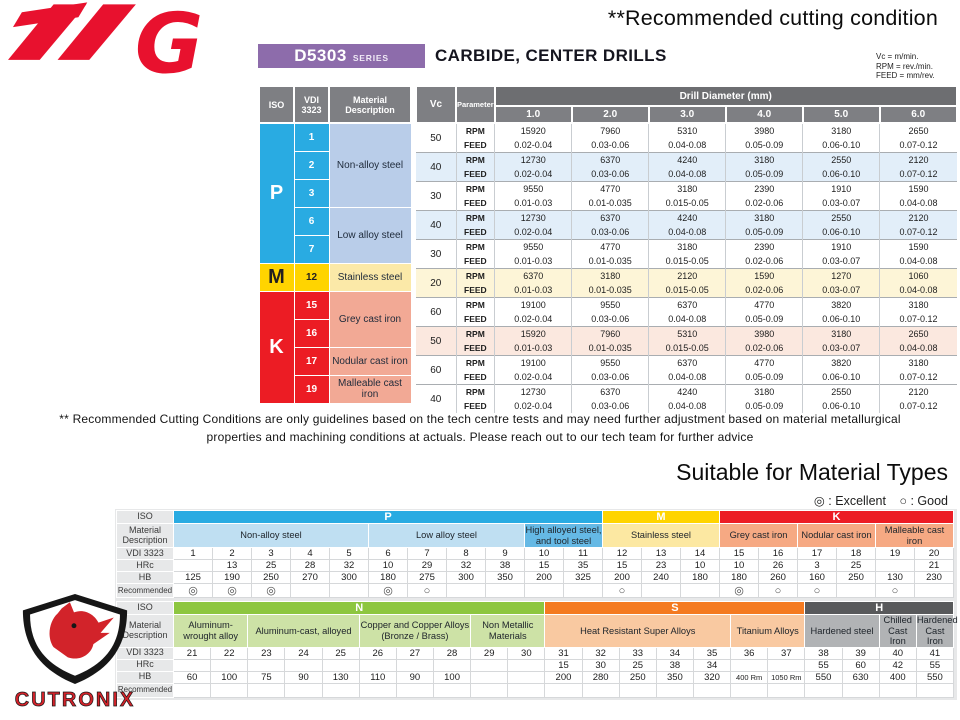 Image resolution: width=960 pixels, height=720 pixels. I want to click on product-title: CARBIDE, CENTER DRILLS, so click(551, 55).